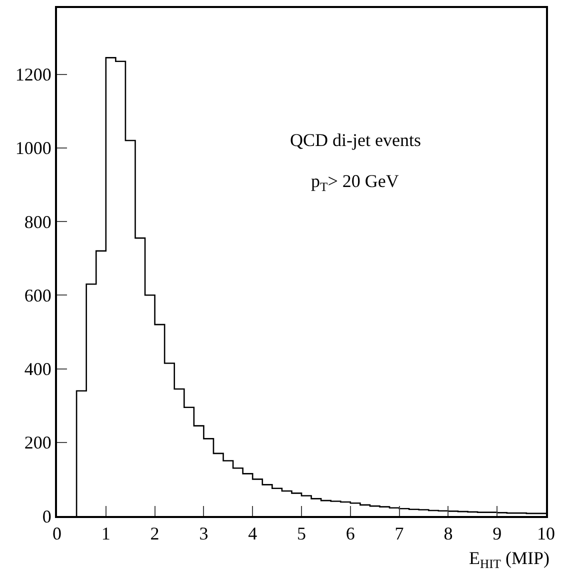 The width and height of the screenshot is (566, 569). Describe the element at coordinates (33, 74) in the screenshot. I see `y-tick-label: 1200` at that location.